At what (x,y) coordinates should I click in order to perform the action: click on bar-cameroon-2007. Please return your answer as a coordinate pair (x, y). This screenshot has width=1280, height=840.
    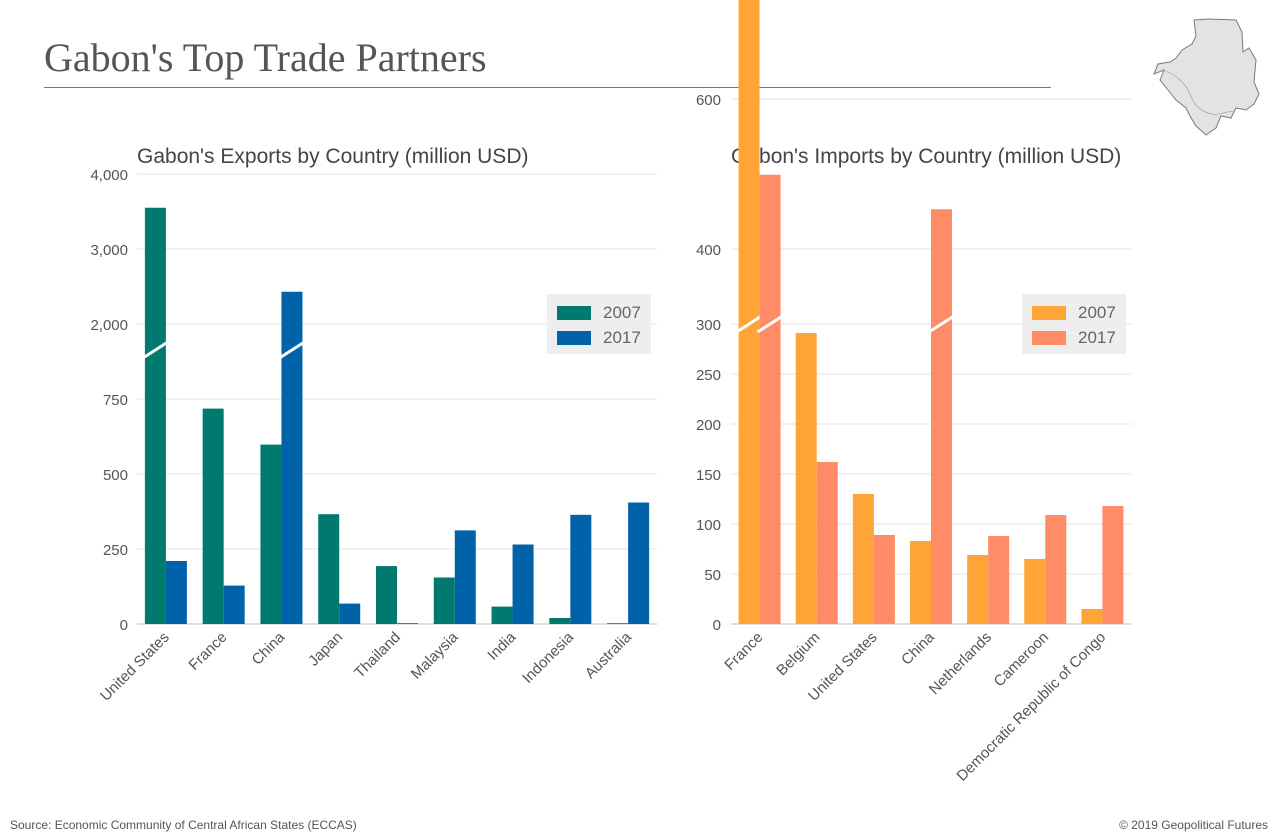
    Looking at the image, I should click on (1035, 591).